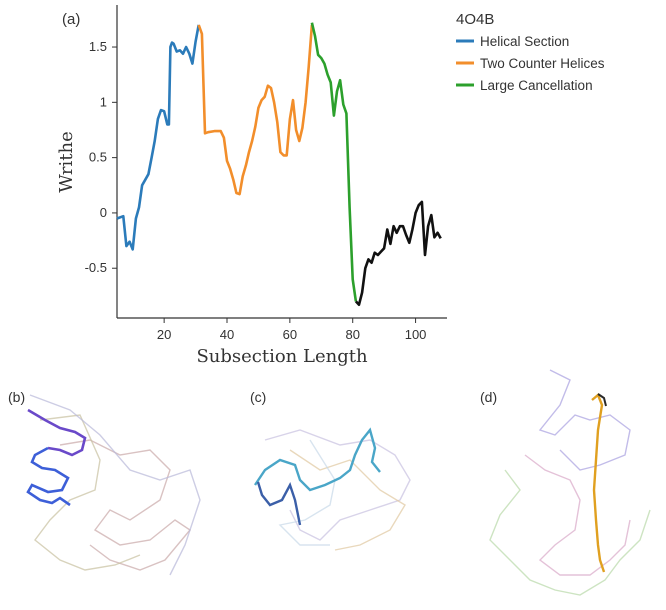  What do you see at coordinates (475, 19) in the screenshot?
I see `legend-title: 4O4B` at bounding box center [475, 19].